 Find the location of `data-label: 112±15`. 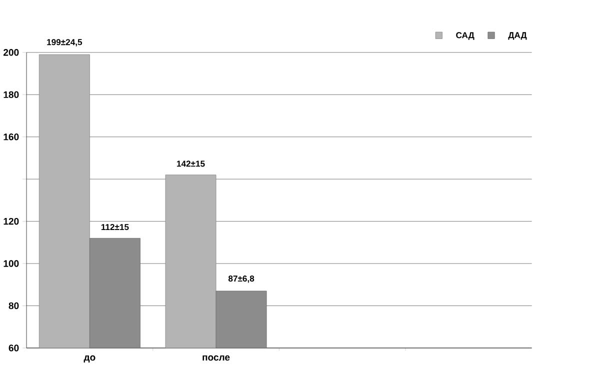

data-label: 112±15 is located at coordinates (115, 227).